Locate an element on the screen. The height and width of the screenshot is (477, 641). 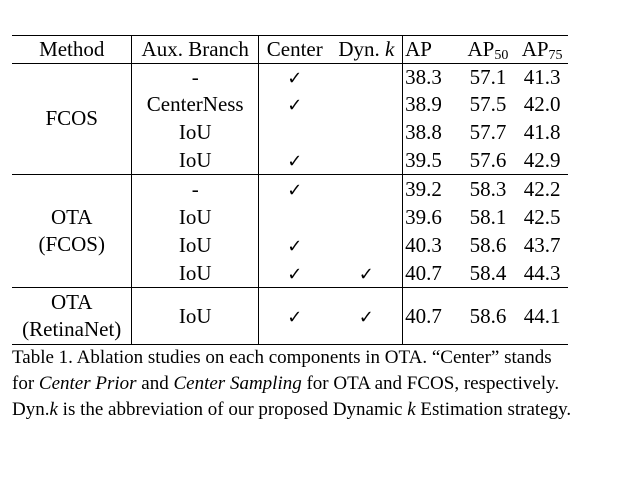
ap-cell: 38.3 is located at coordinates (431, 76).